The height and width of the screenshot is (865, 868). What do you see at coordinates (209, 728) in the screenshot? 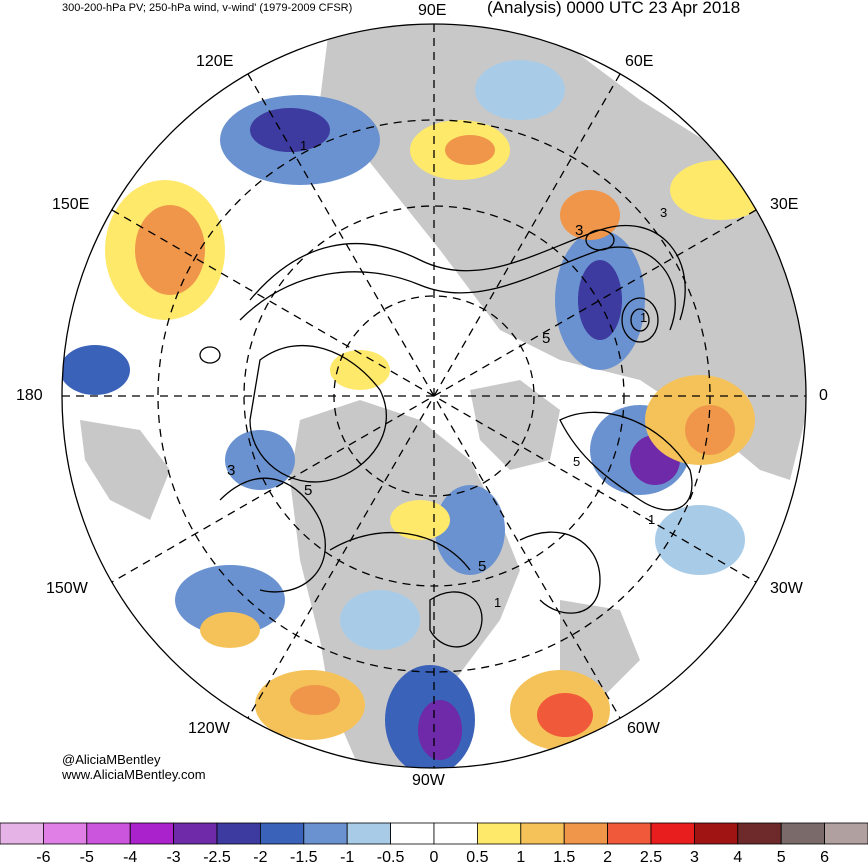
I see `lon-label-120w: 120W` at bounding box center [209, 728].